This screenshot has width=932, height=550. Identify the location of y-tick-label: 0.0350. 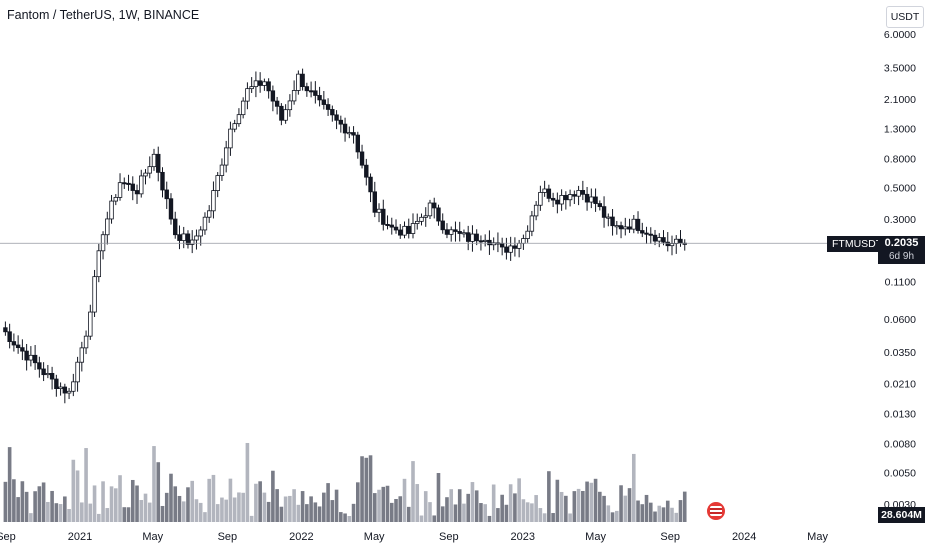
(900, 353).